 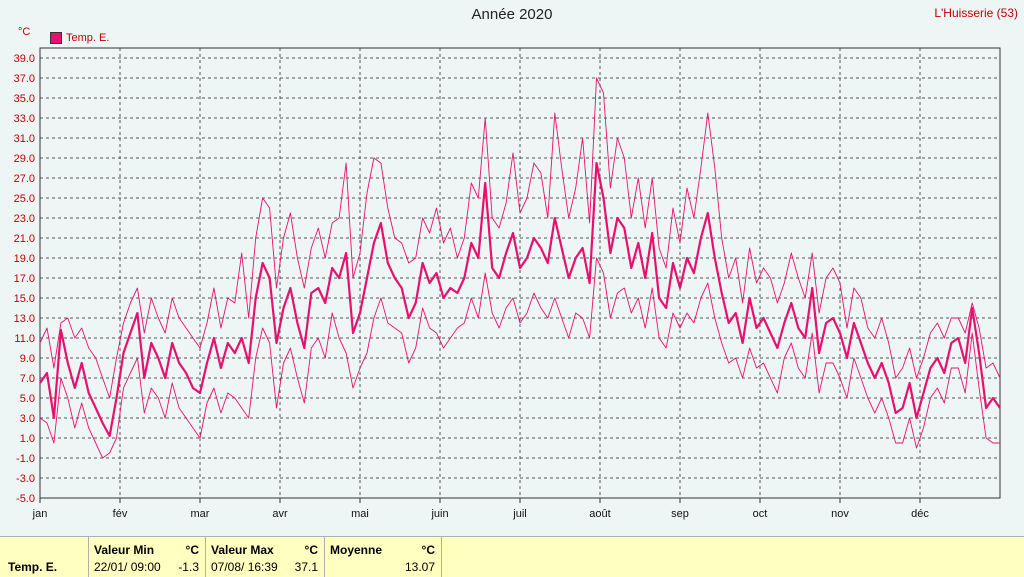 I want to click on legend-swatch, so click(x=56, y=38).